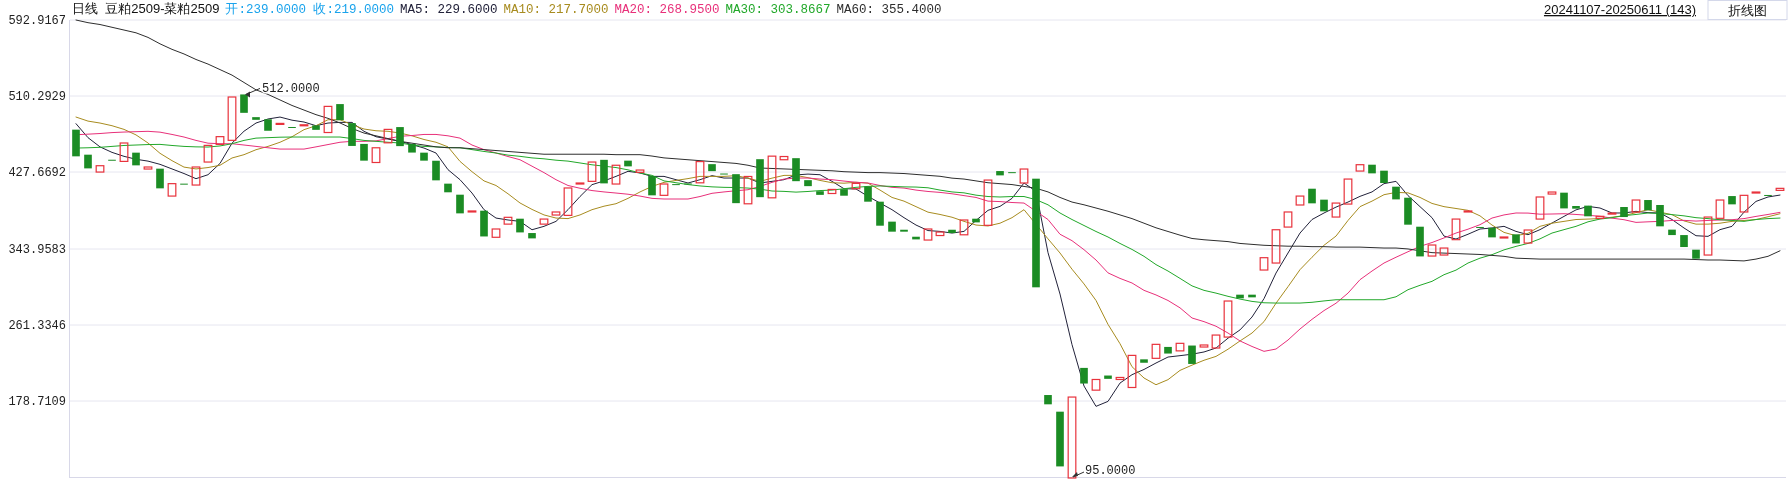 The image size is (1788, 479). I want to click on y-tick-label: 592.9167, so click(37, 21).